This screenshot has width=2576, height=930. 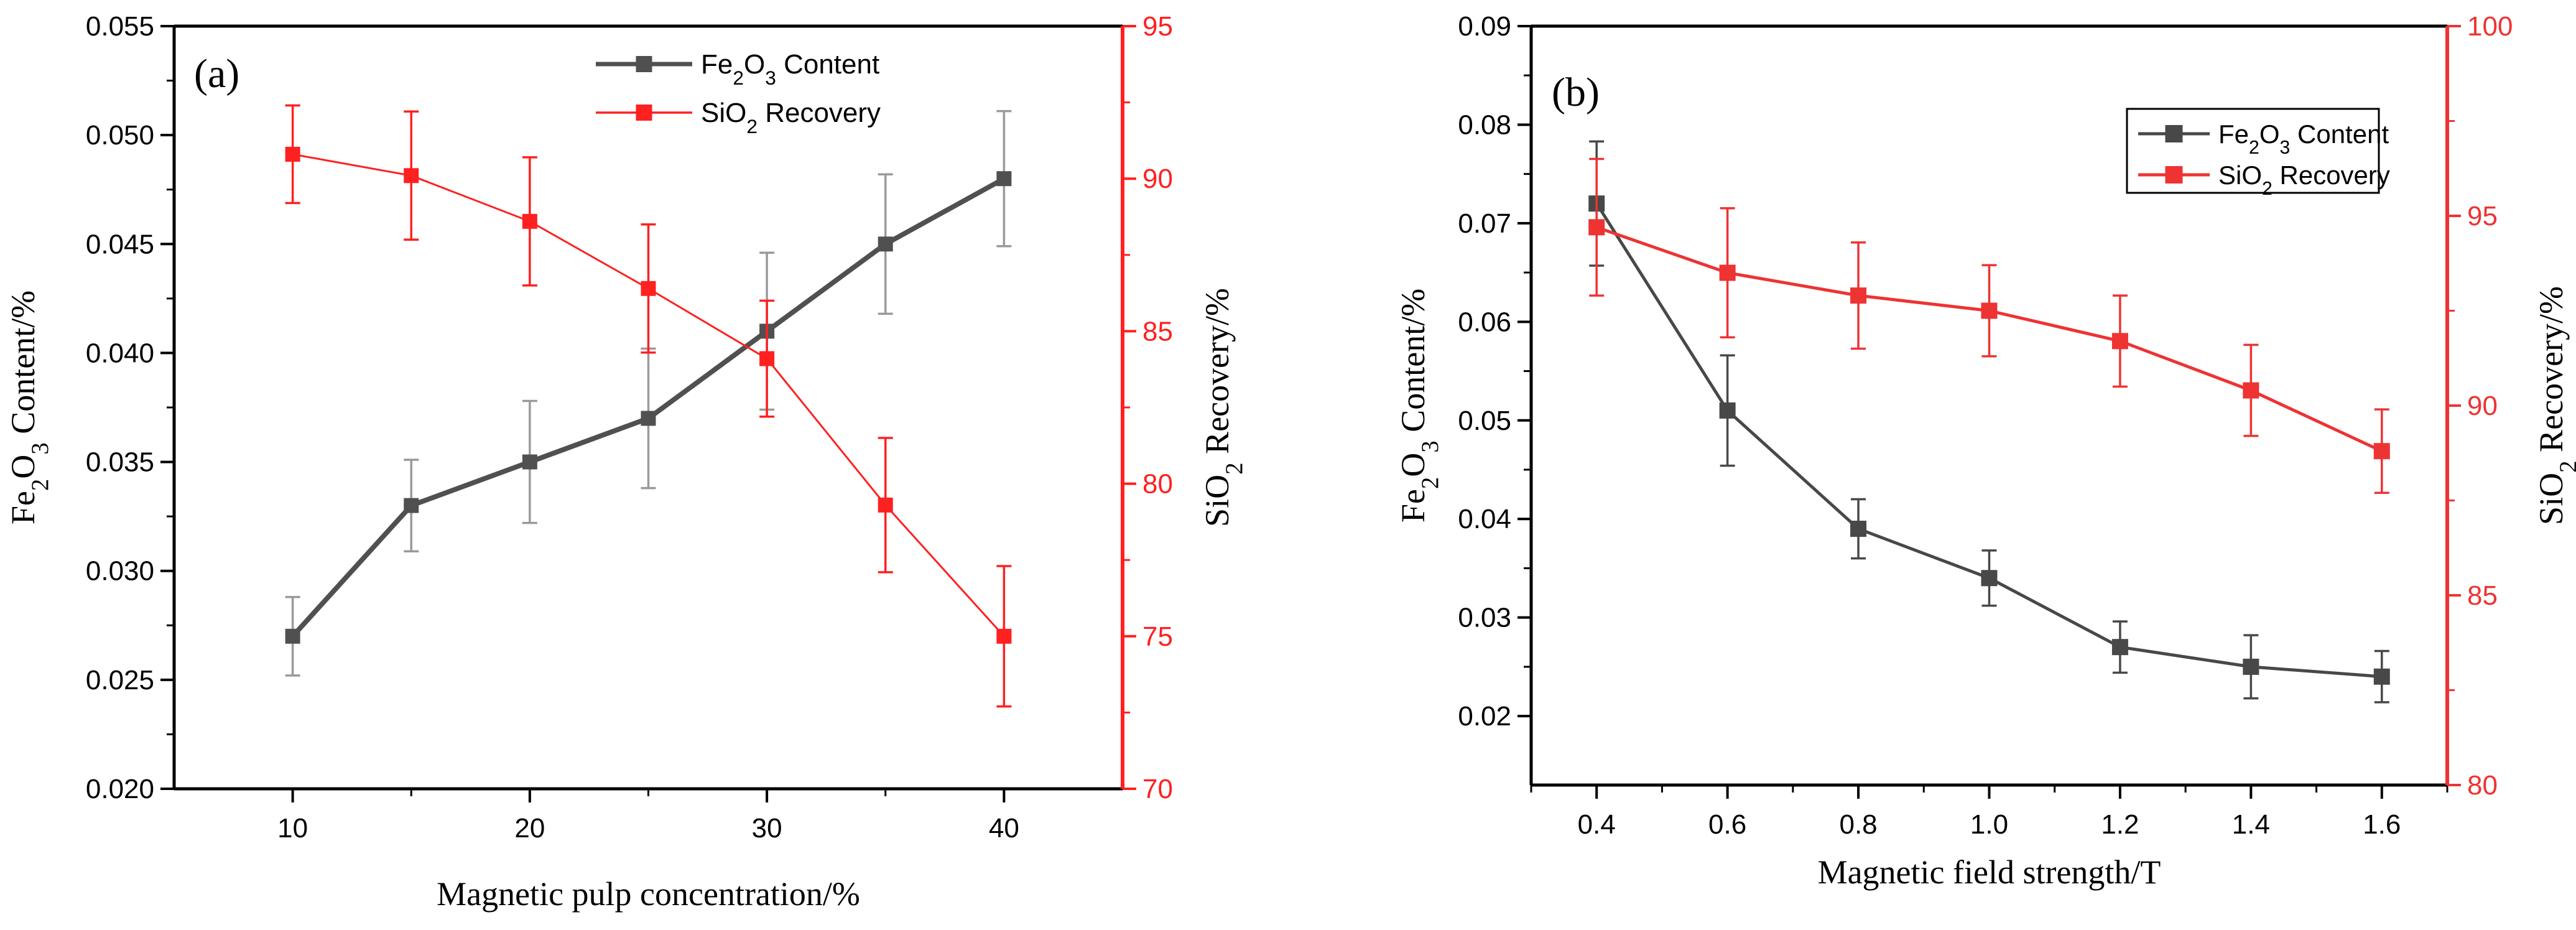 I want to click on left-y-tick-label: 0.055, so click(x=120, y=26).